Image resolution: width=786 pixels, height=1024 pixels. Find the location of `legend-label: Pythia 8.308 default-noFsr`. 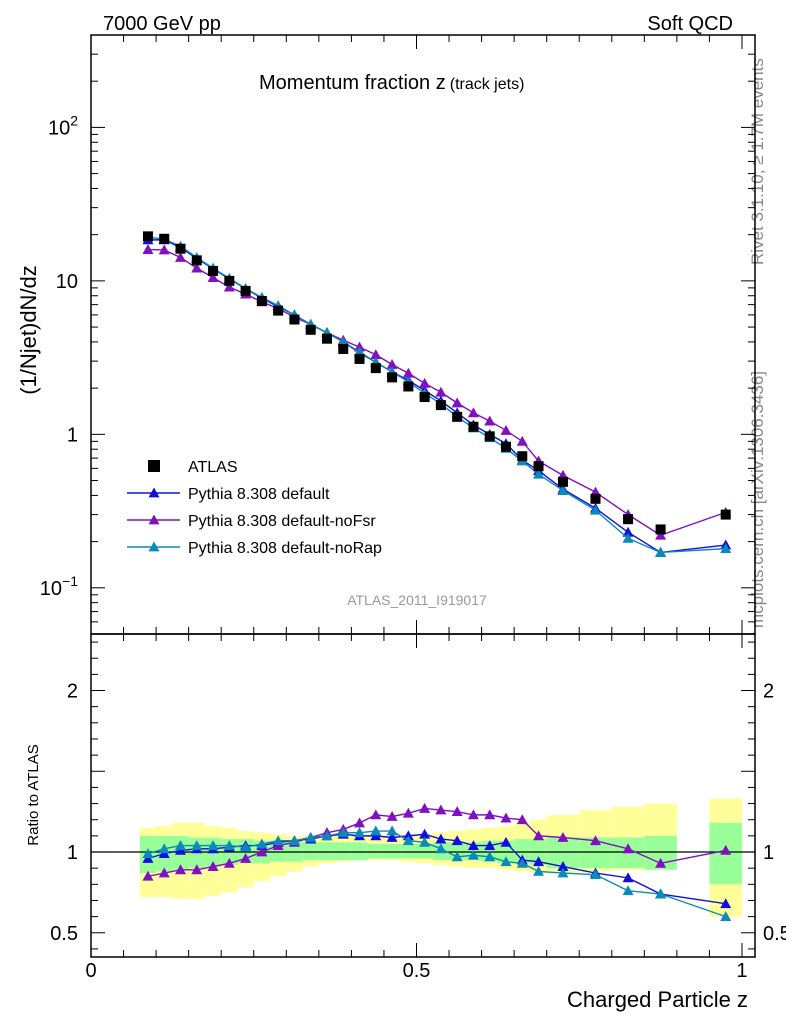

legend-label: Pythia 8.308 default-noFsr is located at coordinates (282, 521).